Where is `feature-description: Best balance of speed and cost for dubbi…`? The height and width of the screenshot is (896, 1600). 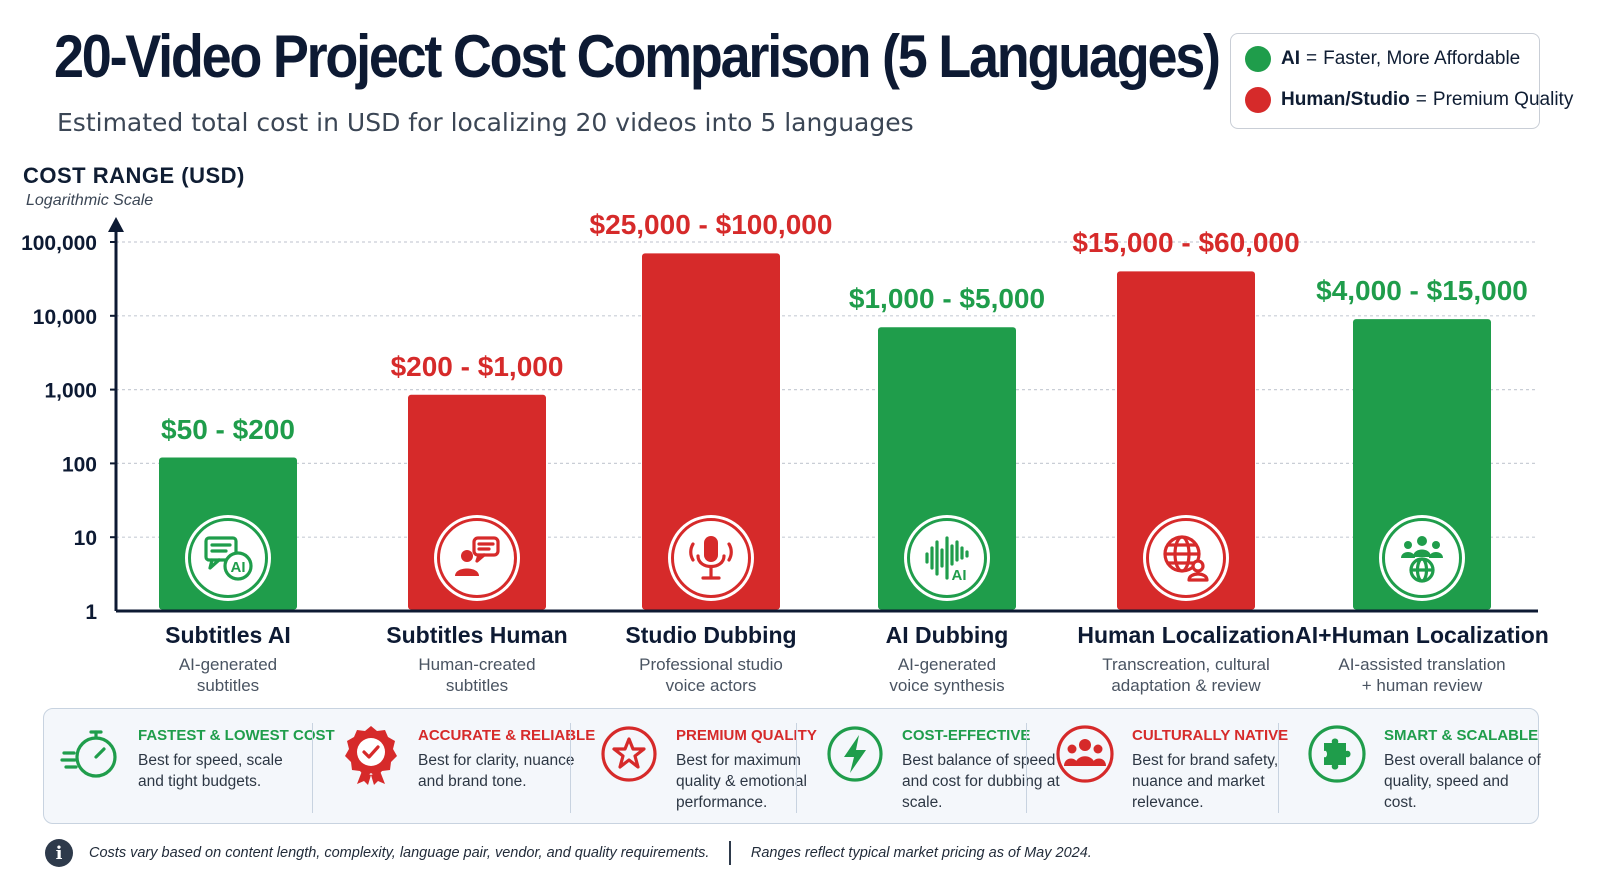
feature-description: Best balance of speed and cost for dubbi… is located at coordinates (981, 781).